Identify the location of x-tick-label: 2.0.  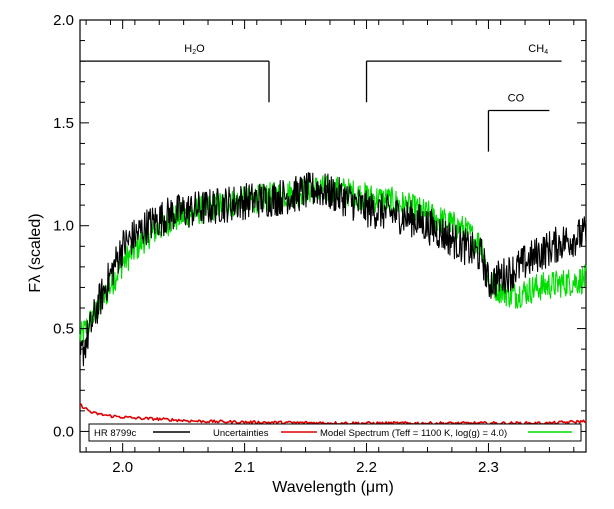
(122, 467).